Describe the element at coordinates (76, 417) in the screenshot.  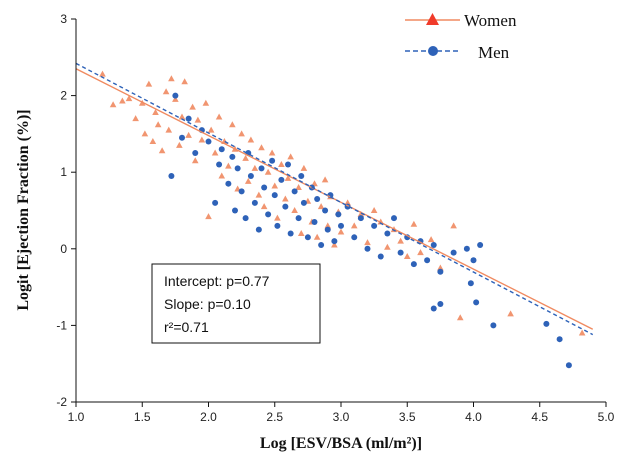
I see `x-tick-label: 1.0` at that location.